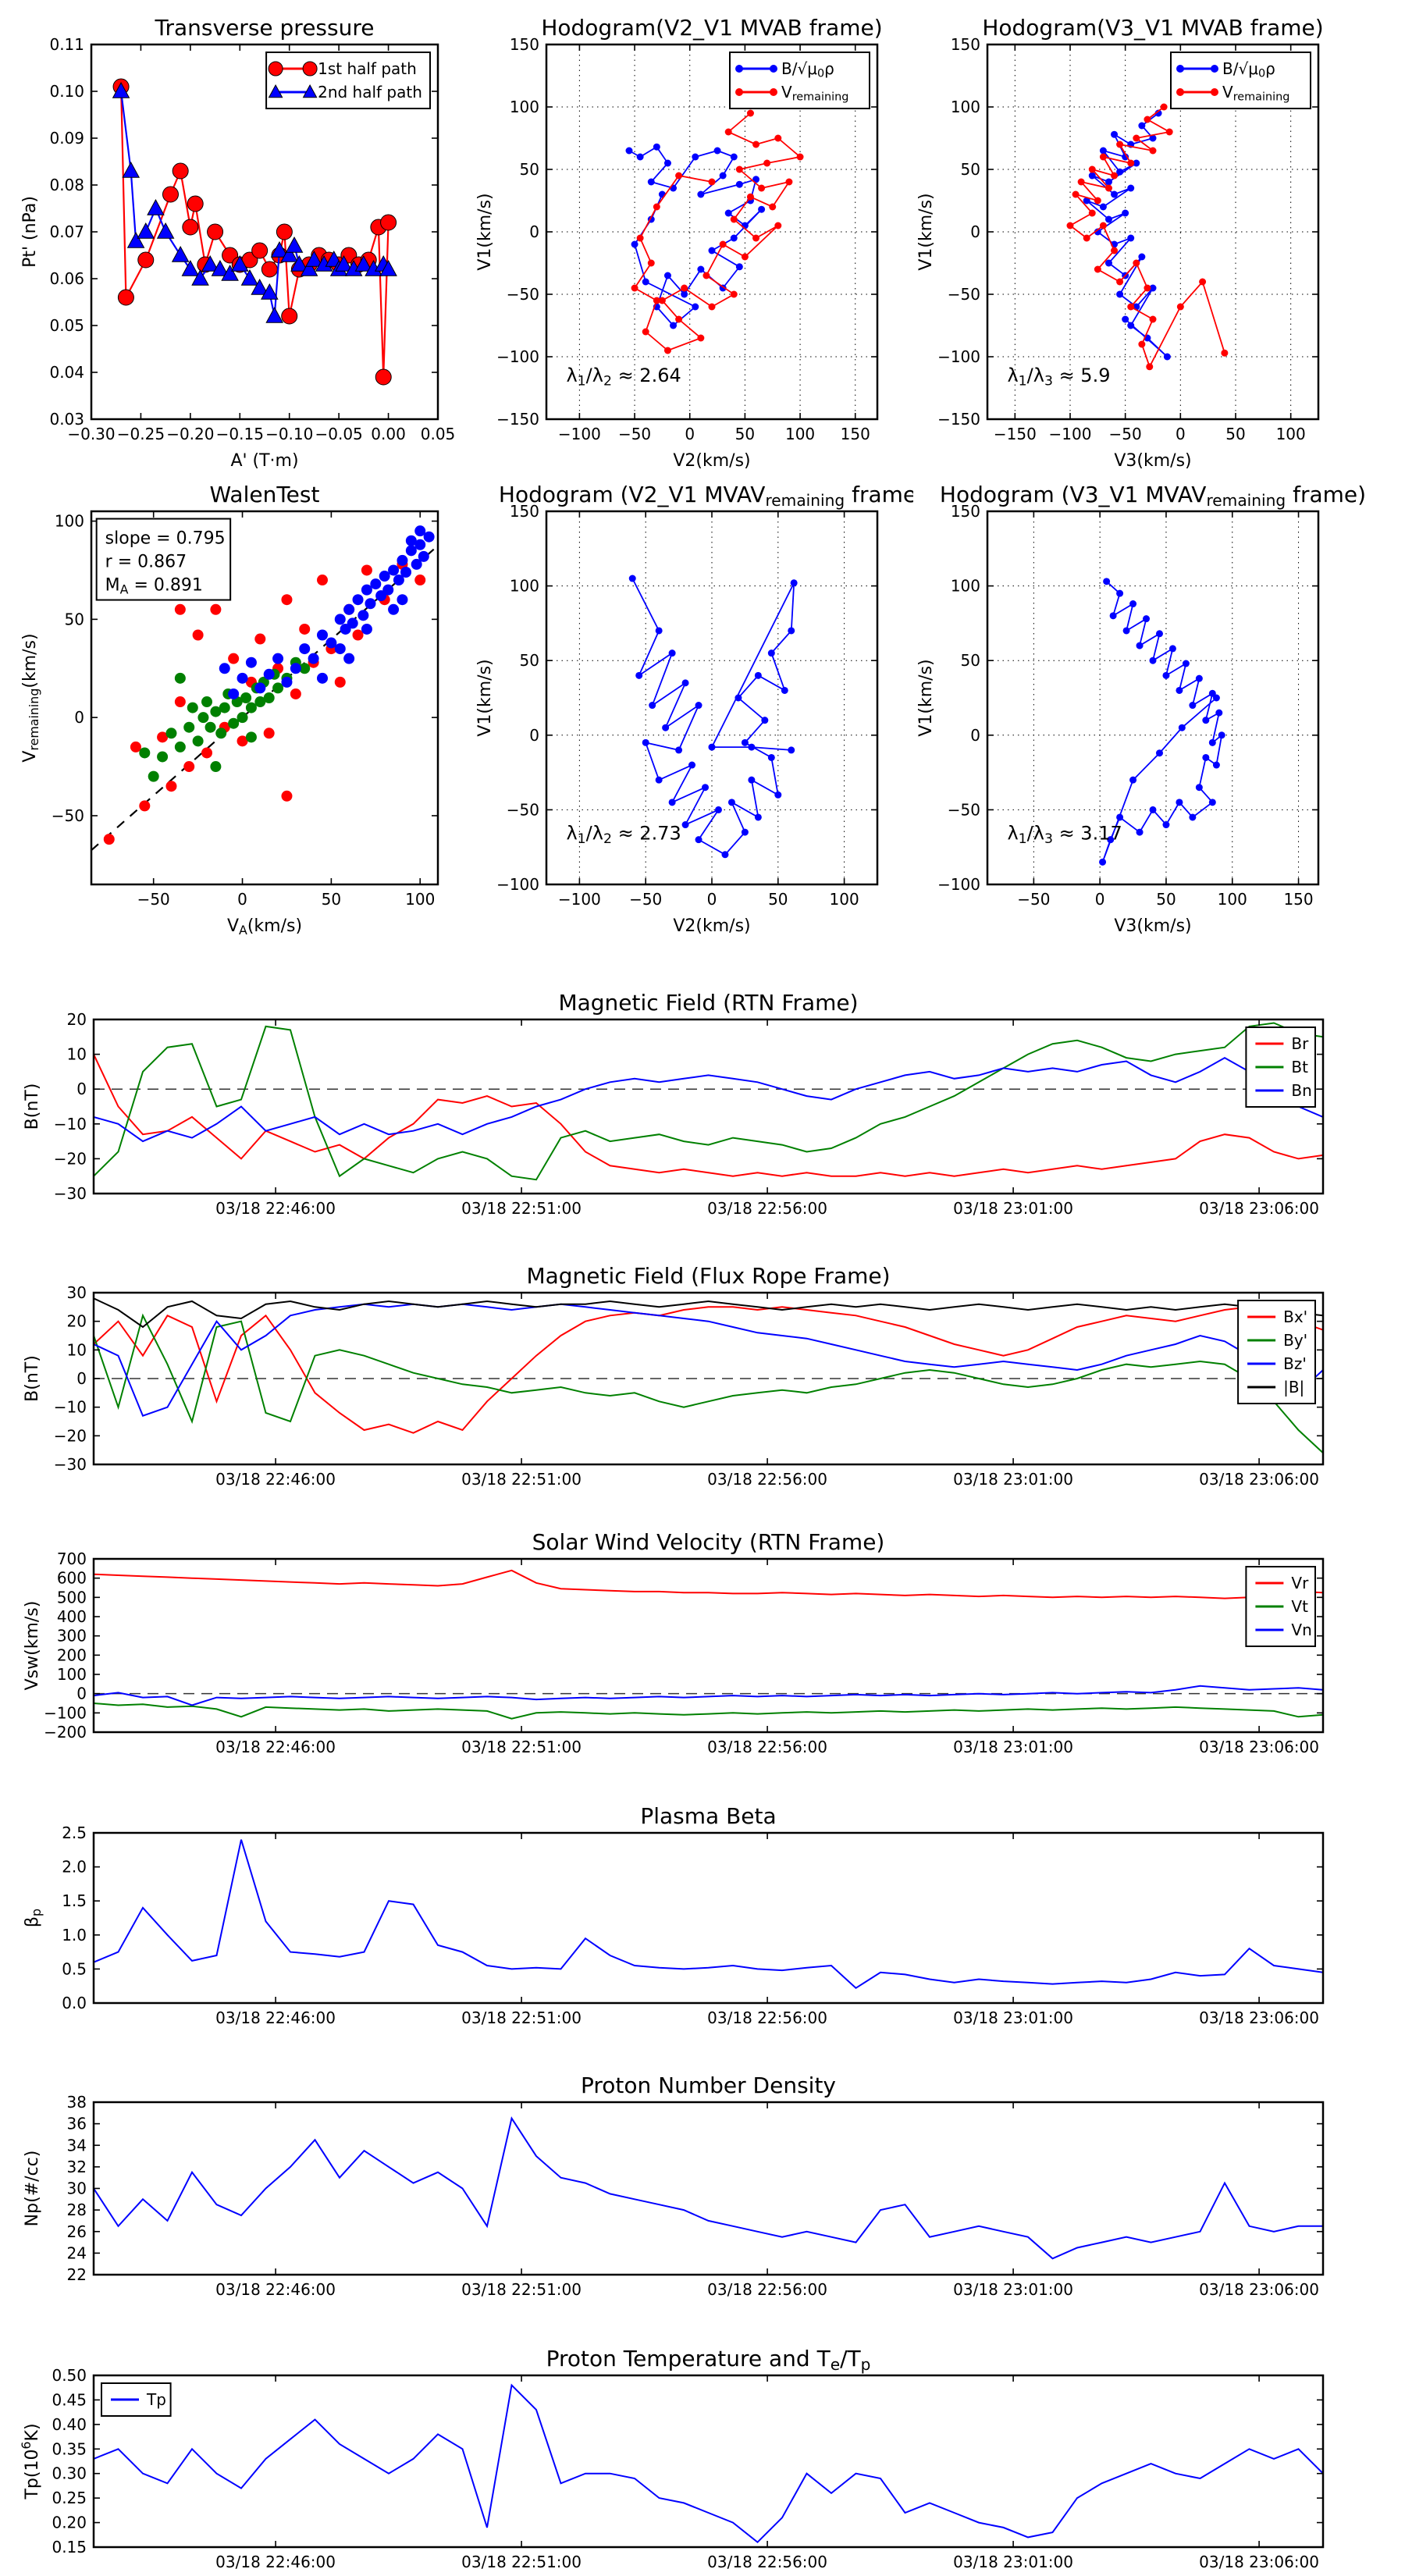  Describe the element at coordinates (69, 2424) in the screenshot. I see `y-tick-label: 0.40` at that location.